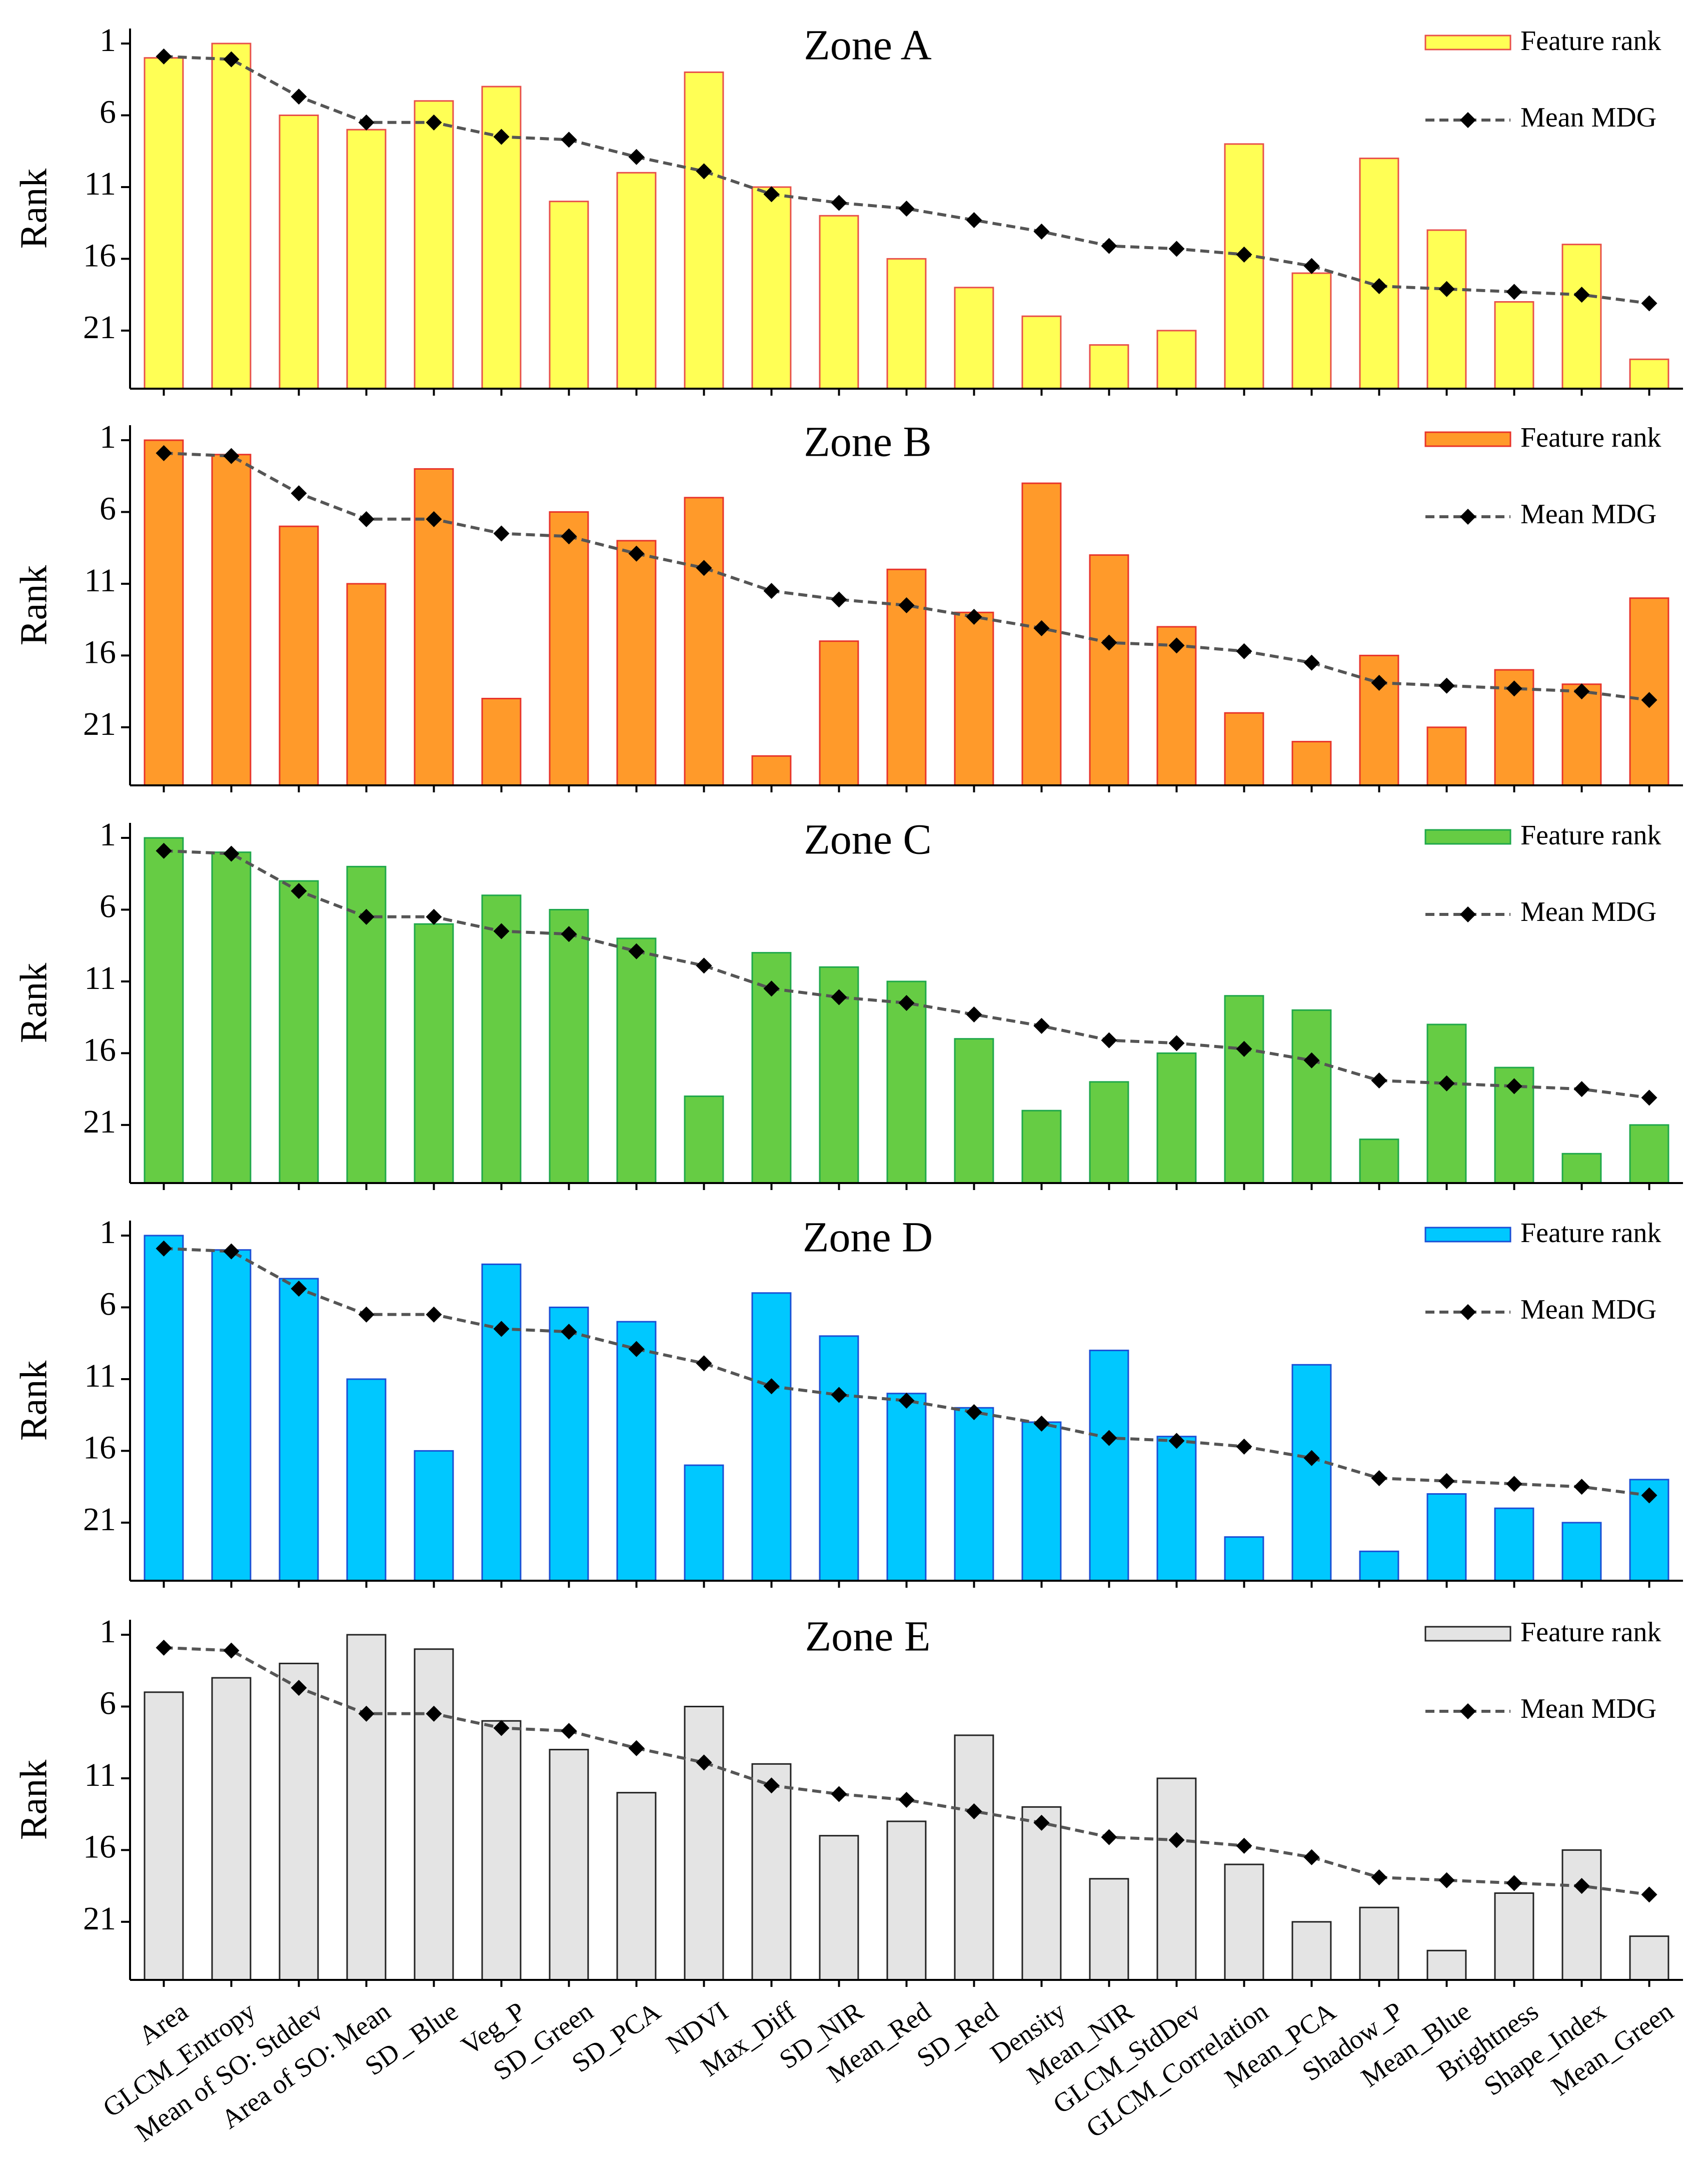 The image size is (1708, 2172). What do you see at coordinates (868, 45) in the screenshot?
I see `panel-title: Zone A` at bounding box center [868, 45].